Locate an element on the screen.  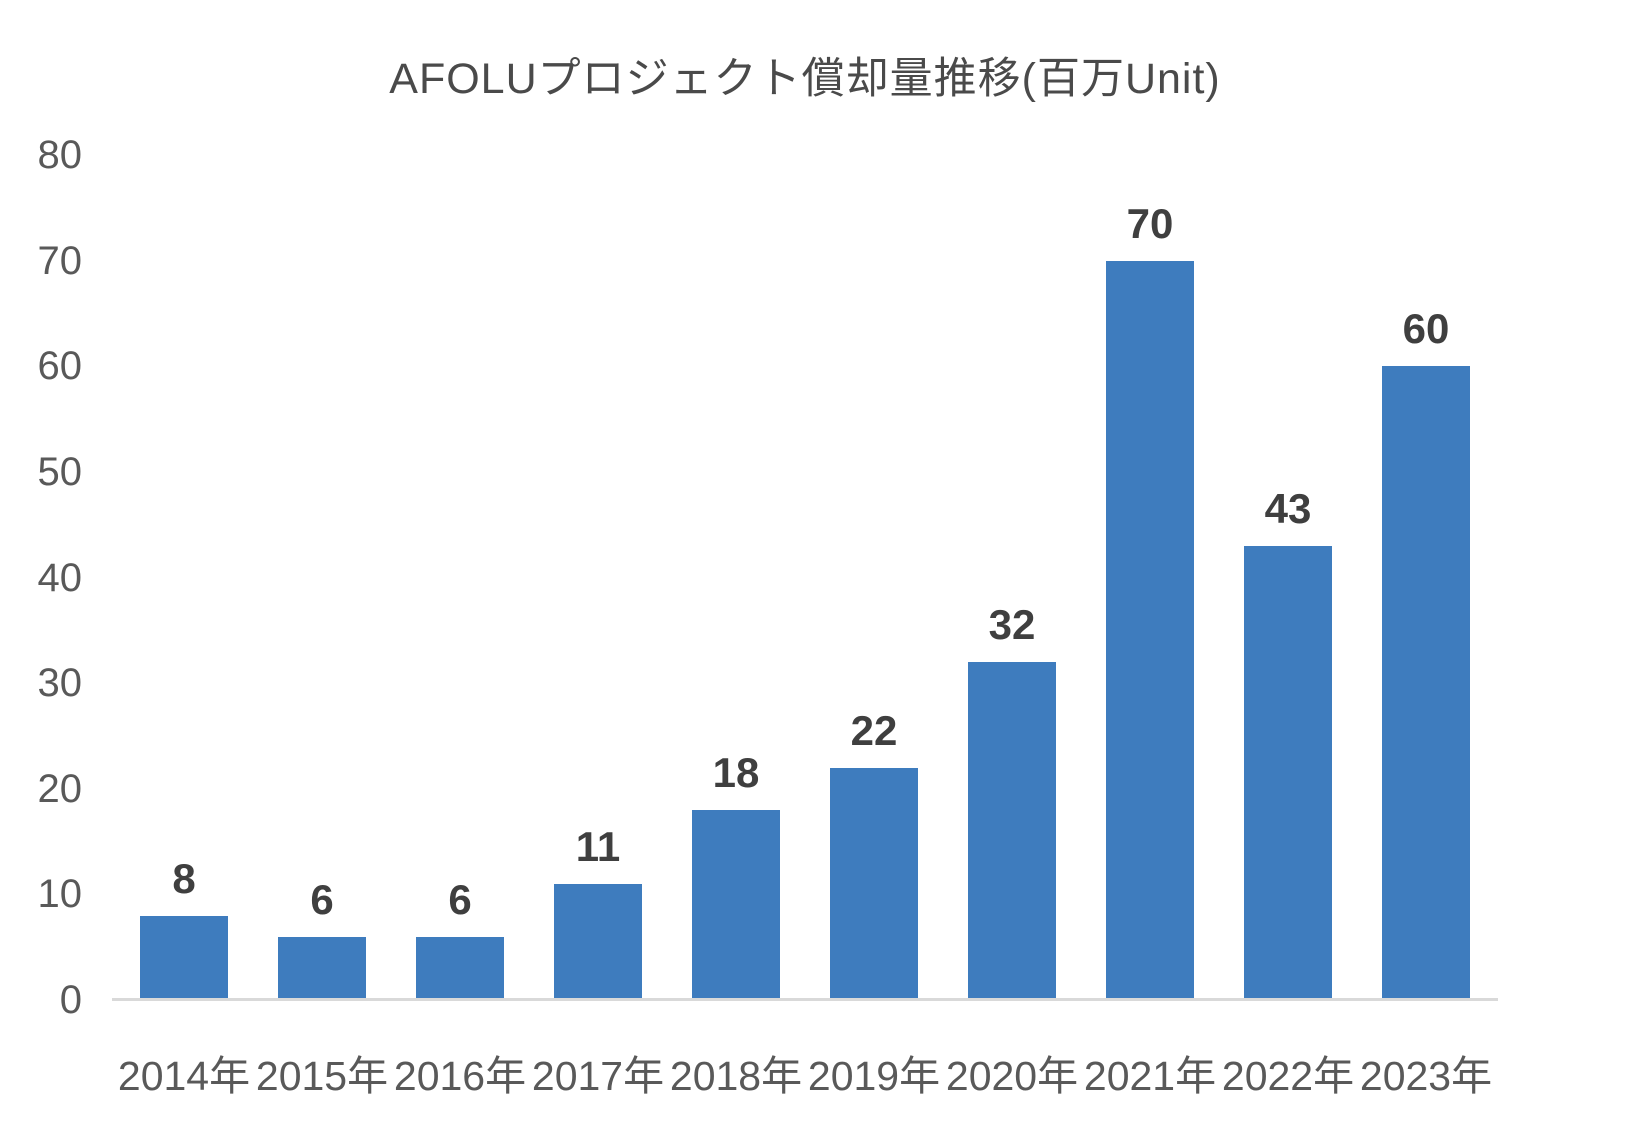
bar-category-cell: 70 is located at coordinates (1150, 577).